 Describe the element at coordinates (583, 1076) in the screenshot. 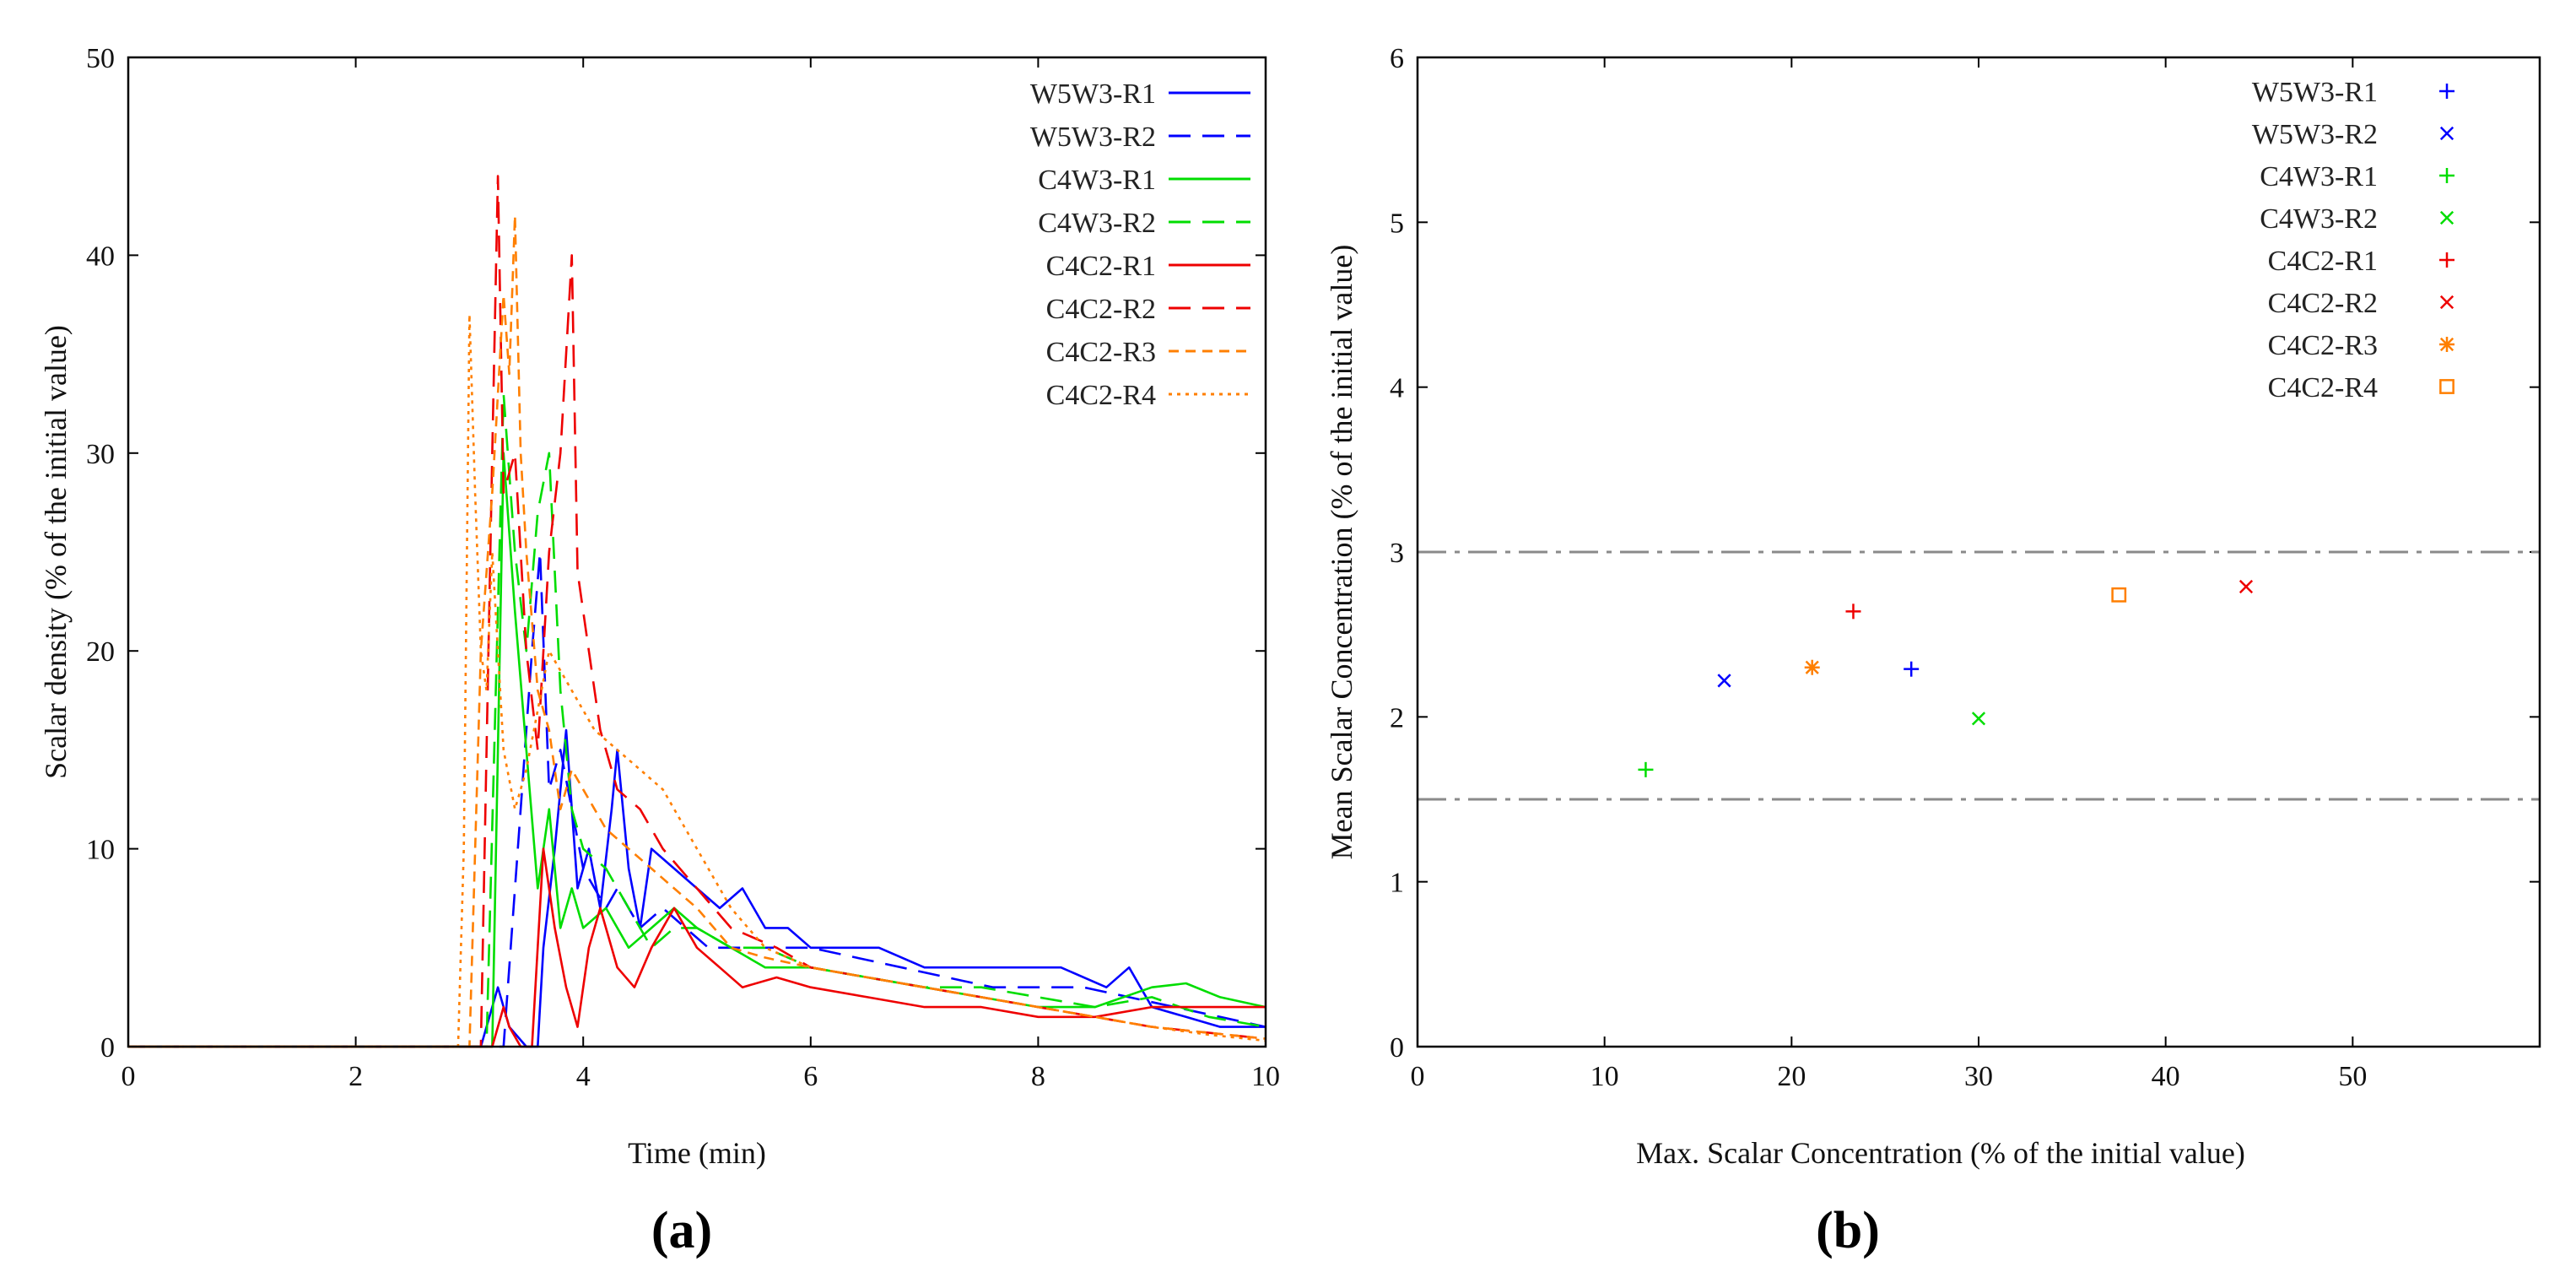

I see `x-tick-label: 4` at that location.